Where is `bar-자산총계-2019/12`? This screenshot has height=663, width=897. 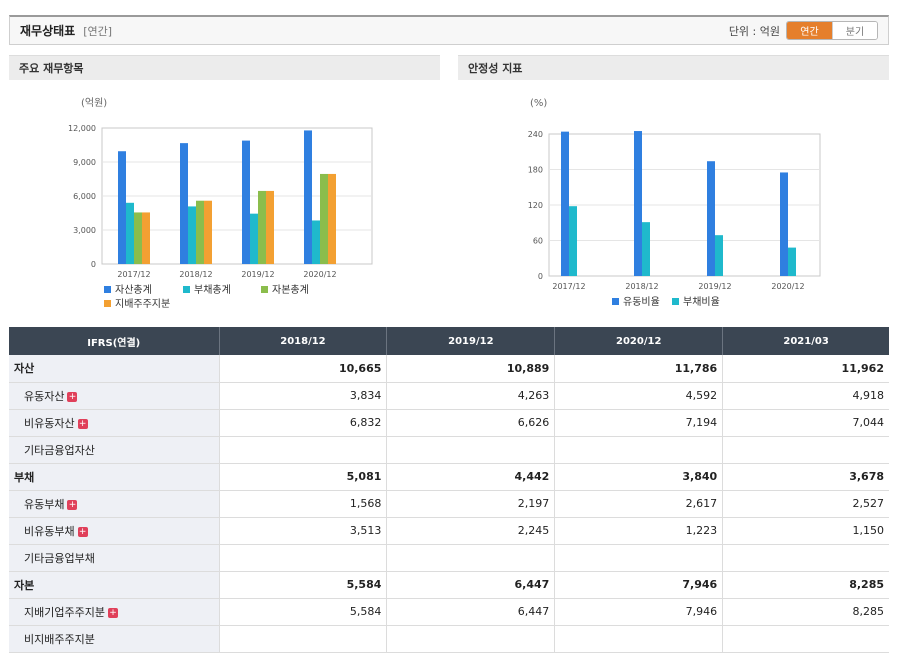
bar-자산총계-2019/12 is located at coordinates (246, 202).